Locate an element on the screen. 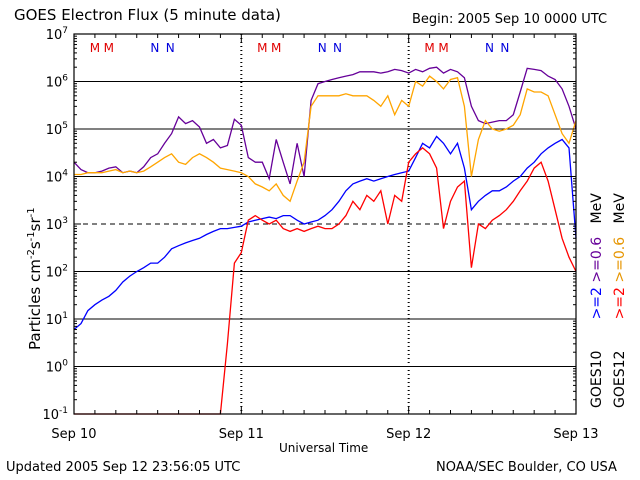 The width and height of the screenshot is (640, 480). y-tick-label: 10² is located at coordinates (57, 272).